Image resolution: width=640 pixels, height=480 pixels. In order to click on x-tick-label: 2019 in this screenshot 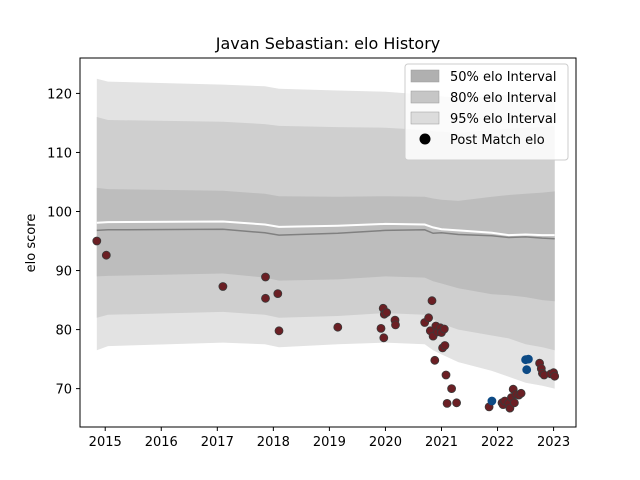, I will do `click(329, 442)`.